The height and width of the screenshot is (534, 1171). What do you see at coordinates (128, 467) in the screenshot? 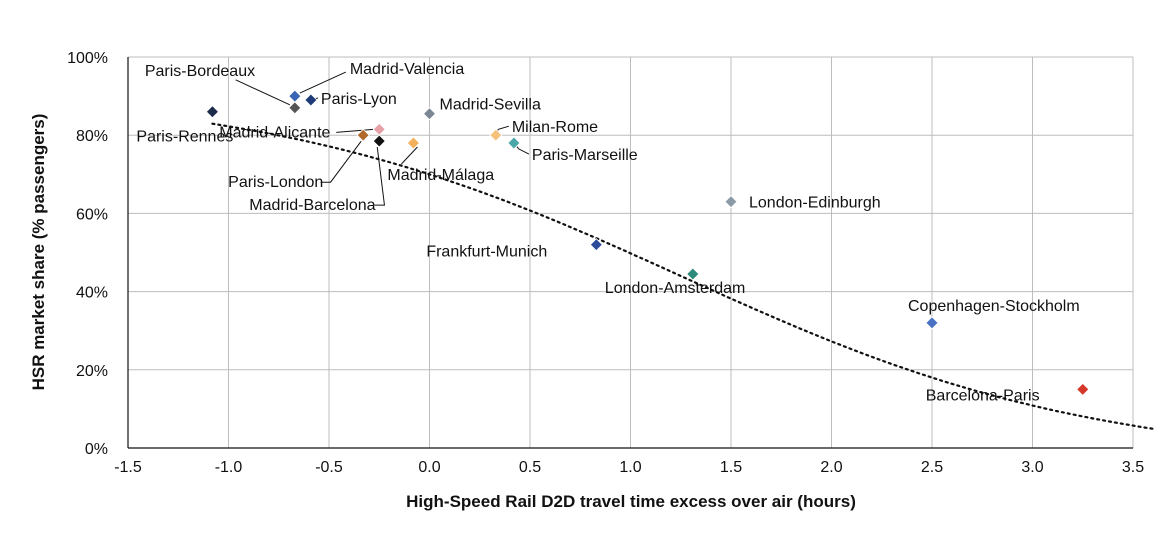
I see `x-tick-label: -1.5` at bounding box center [128, 467].